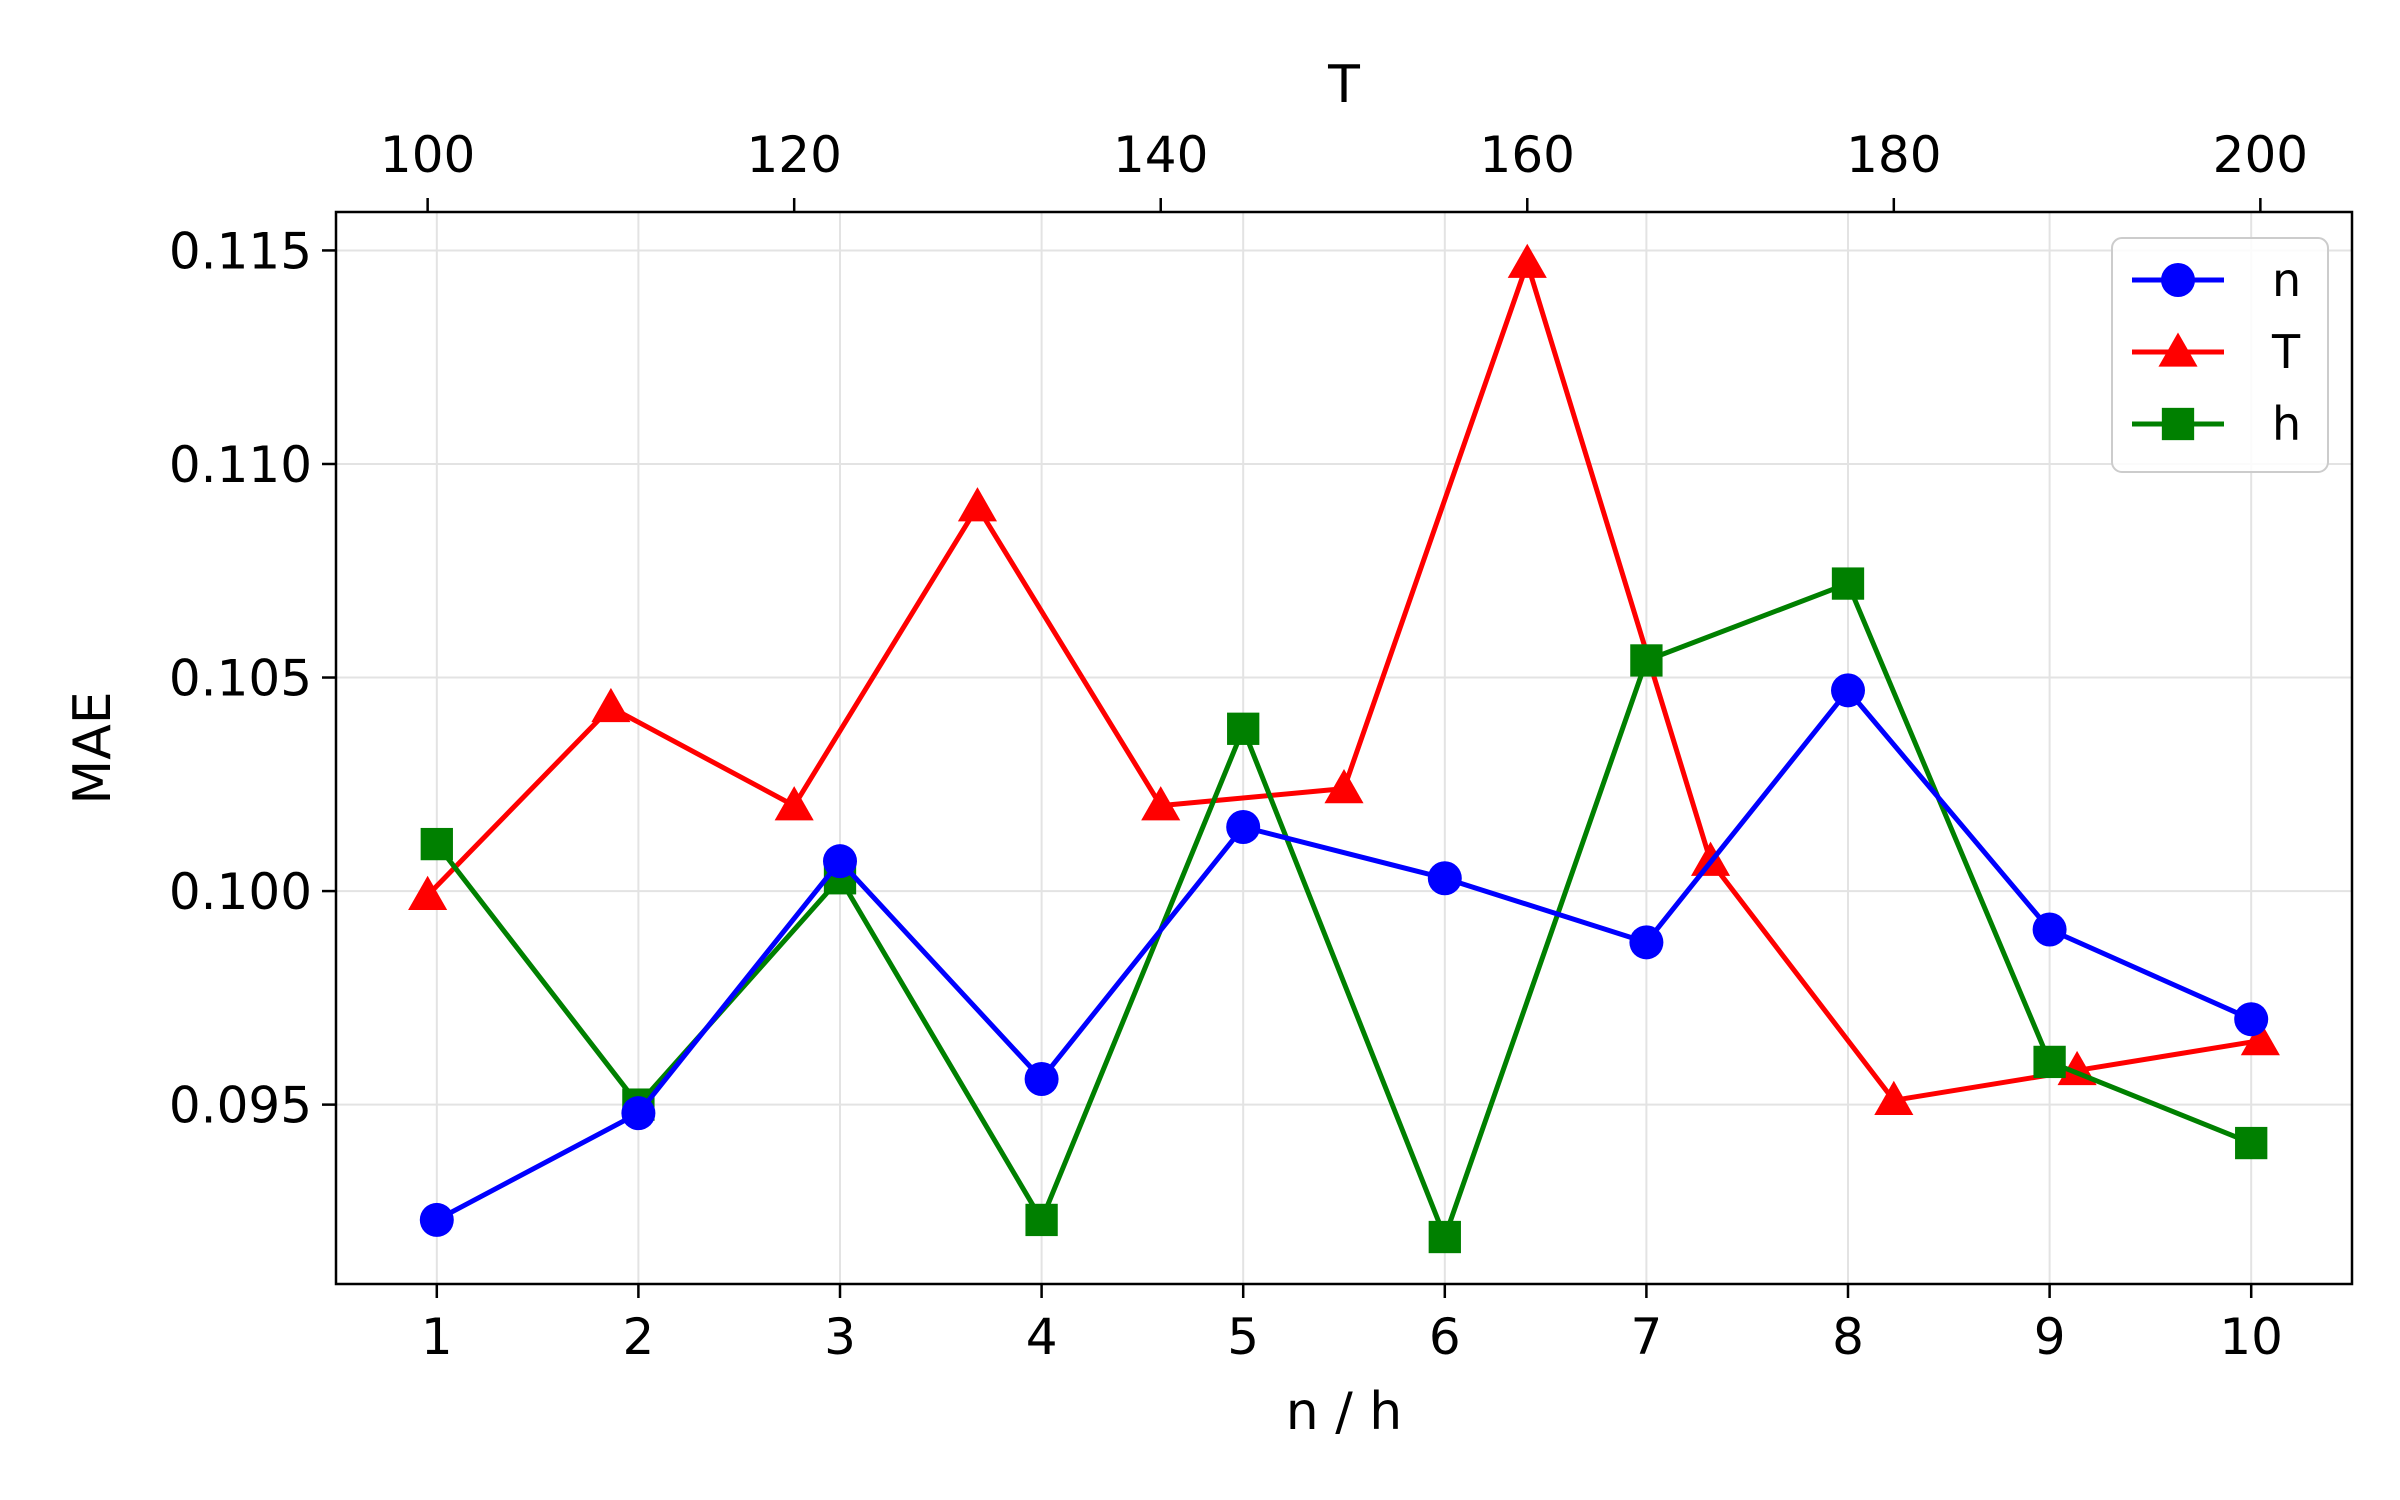  I want to click on y-tick-label: 0.105, so click(240, 679).